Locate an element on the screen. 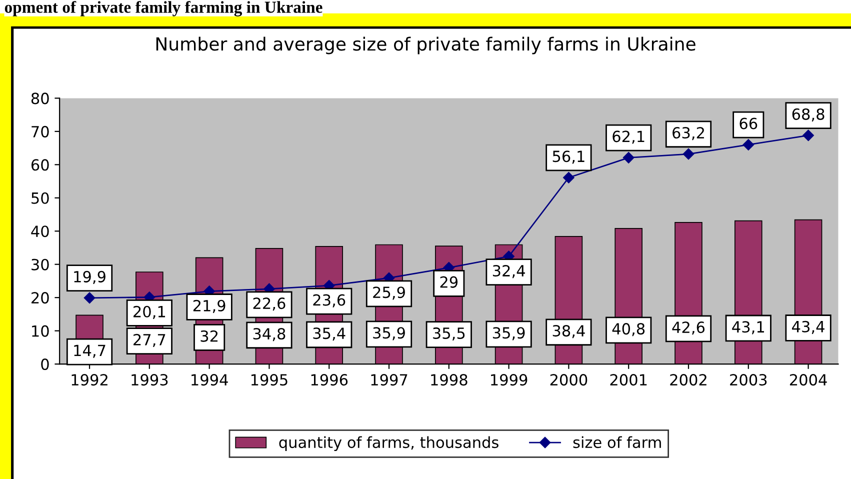 The width and height of the screenshot is (851, 479). y-tick-label: 30 is located at coordinates (40, 264).